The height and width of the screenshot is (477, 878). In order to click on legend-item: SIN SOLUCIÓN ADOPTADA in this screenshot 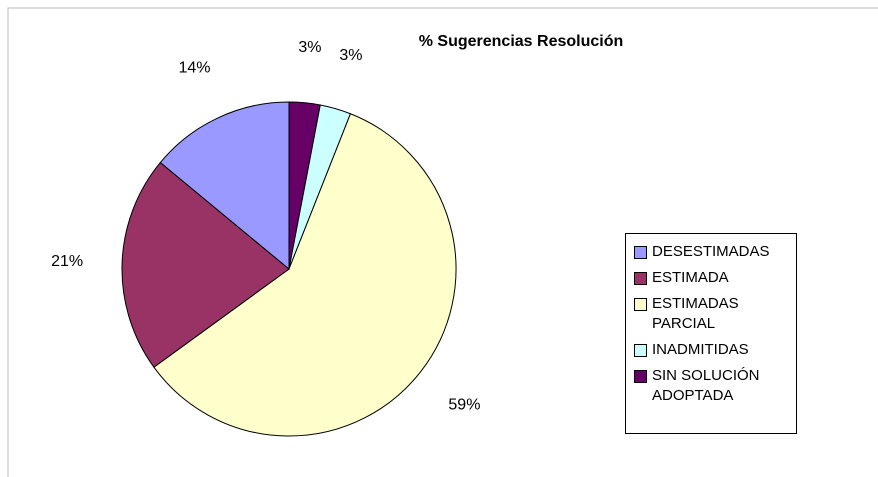, I will do `click(712, 386)`.